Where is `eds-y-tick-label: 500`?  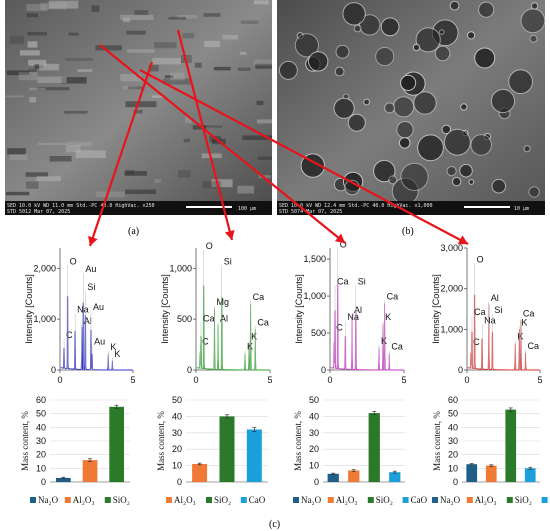 eds-y-tick-label: 500 is located at coordinates (318, 333).